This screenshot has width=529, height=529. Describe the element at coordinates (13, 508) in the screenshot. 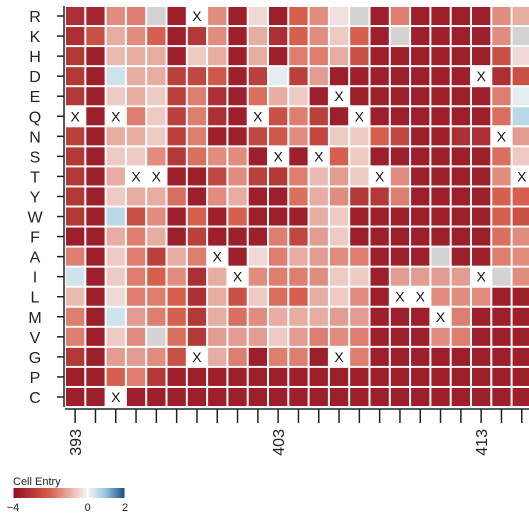

I see `legend-tick-label: −4` at that location.